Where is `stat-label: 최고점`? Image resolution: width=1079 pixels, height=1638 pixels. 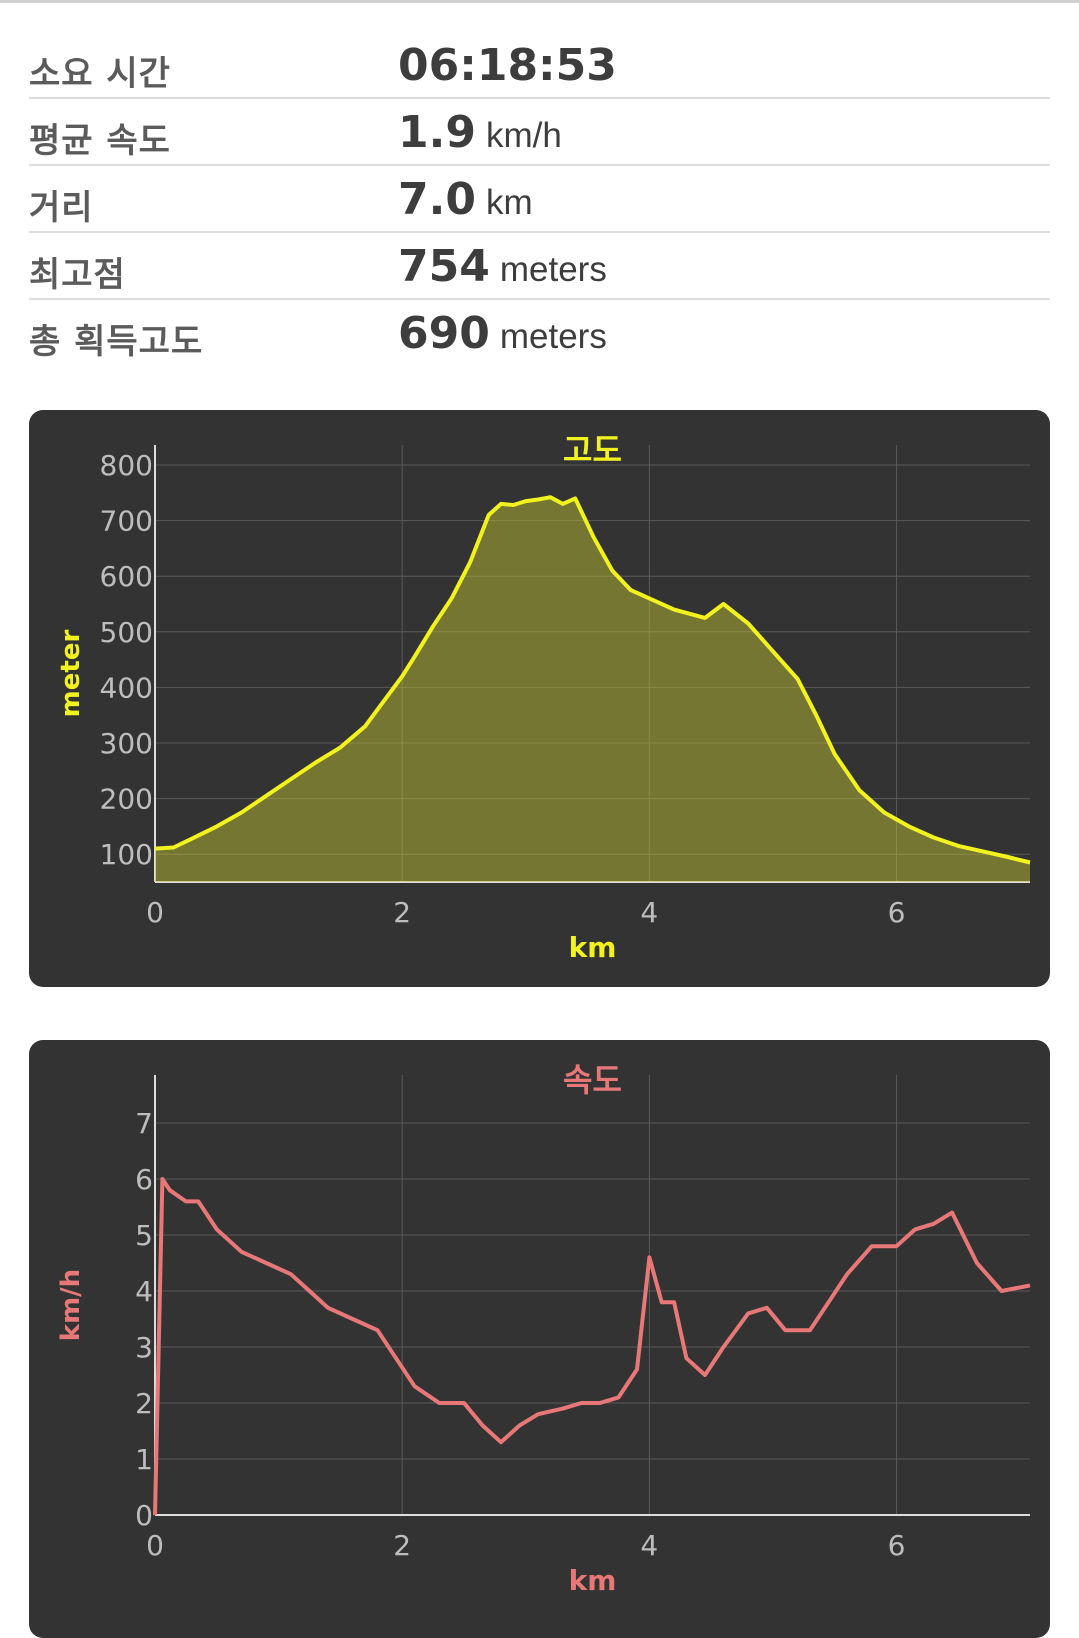
stat-label: 최고점 is located at coordinates (77, 275).